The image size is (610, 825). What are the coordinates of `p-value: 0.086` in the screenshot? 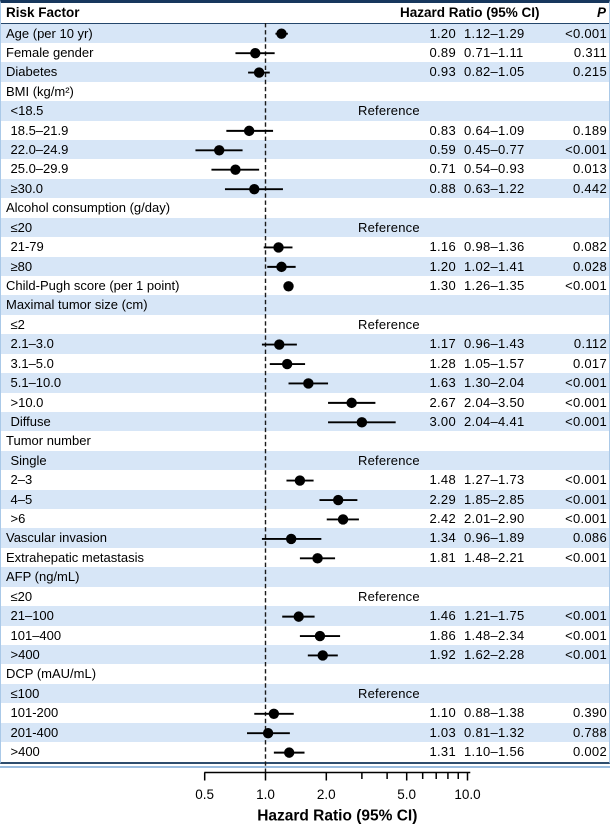 It's located at (589, 538).